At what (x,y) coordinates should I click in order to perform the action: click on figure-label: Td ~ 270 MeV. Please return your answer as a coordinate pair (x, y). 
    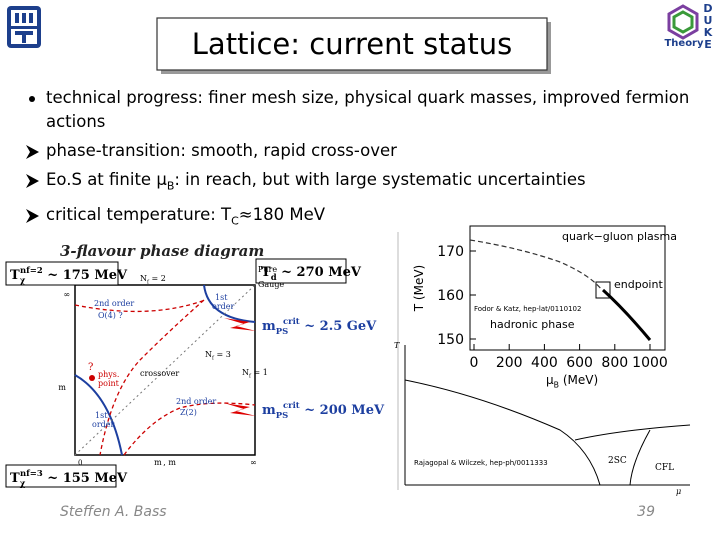
    Looking at the image, I should click on (311, 273).